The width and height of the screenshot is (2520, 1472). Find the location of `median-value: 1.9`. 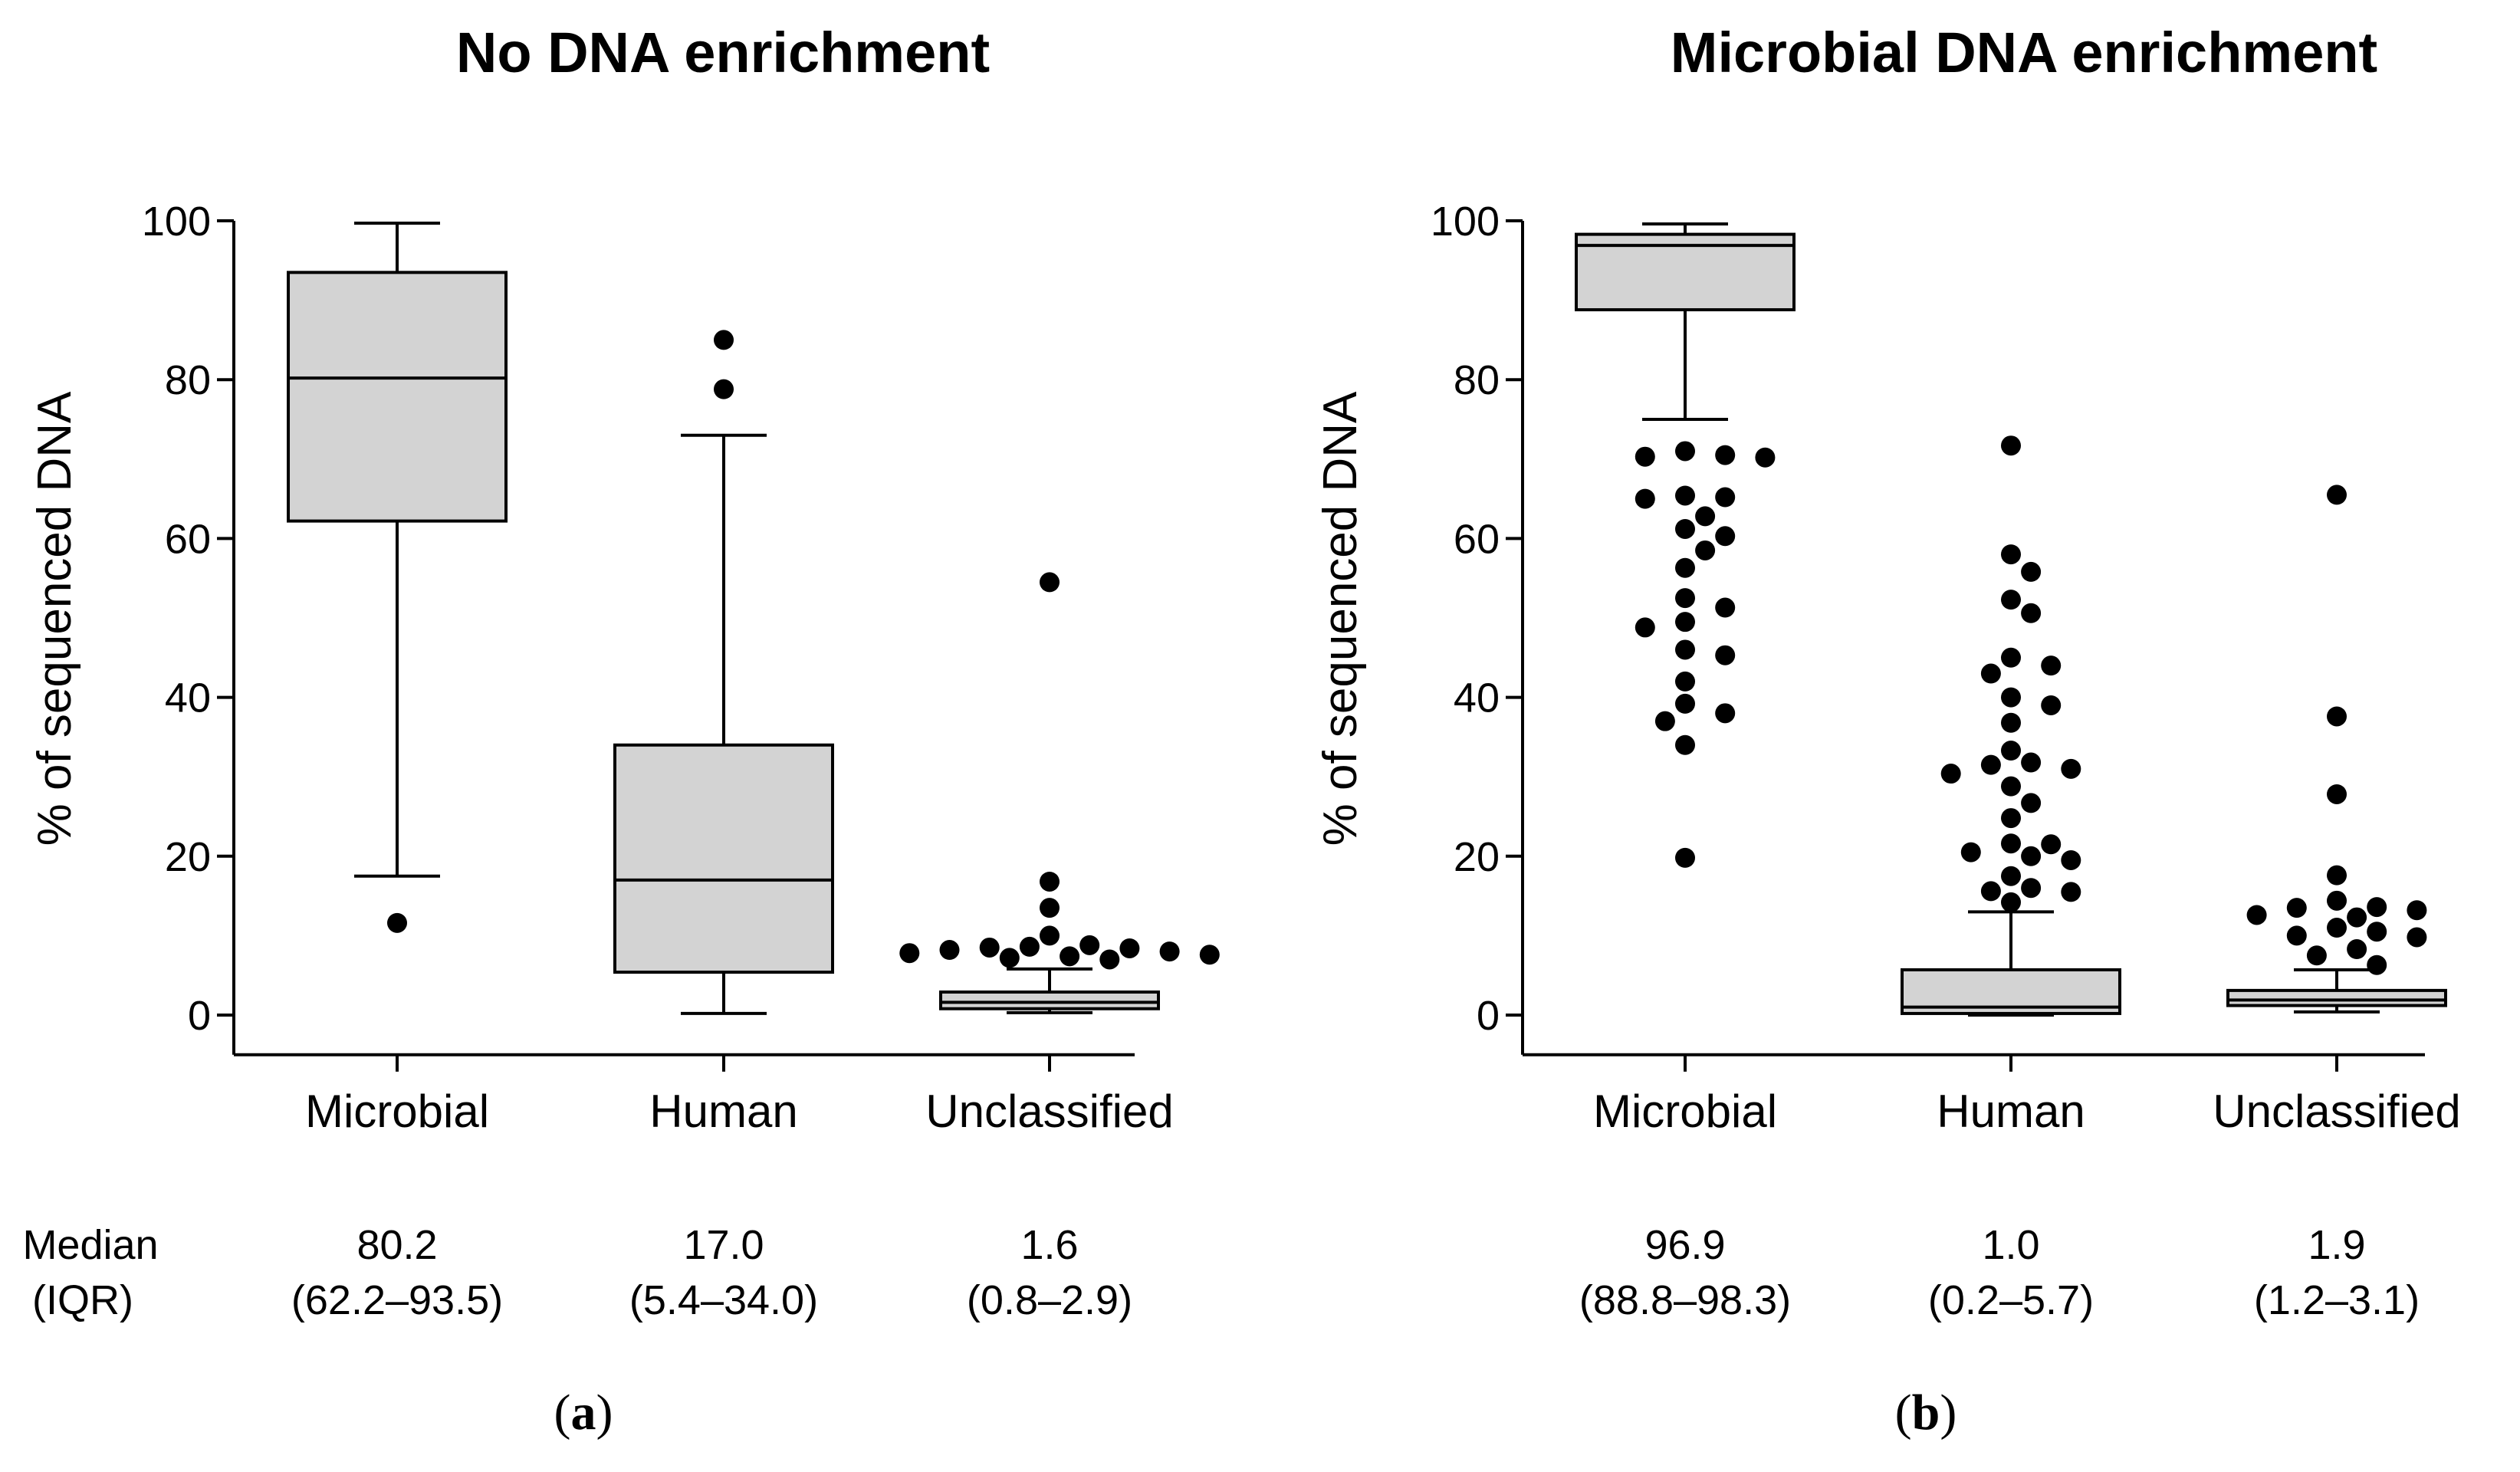

median-value: 1.9 is located at coordinates (2336, 1245).